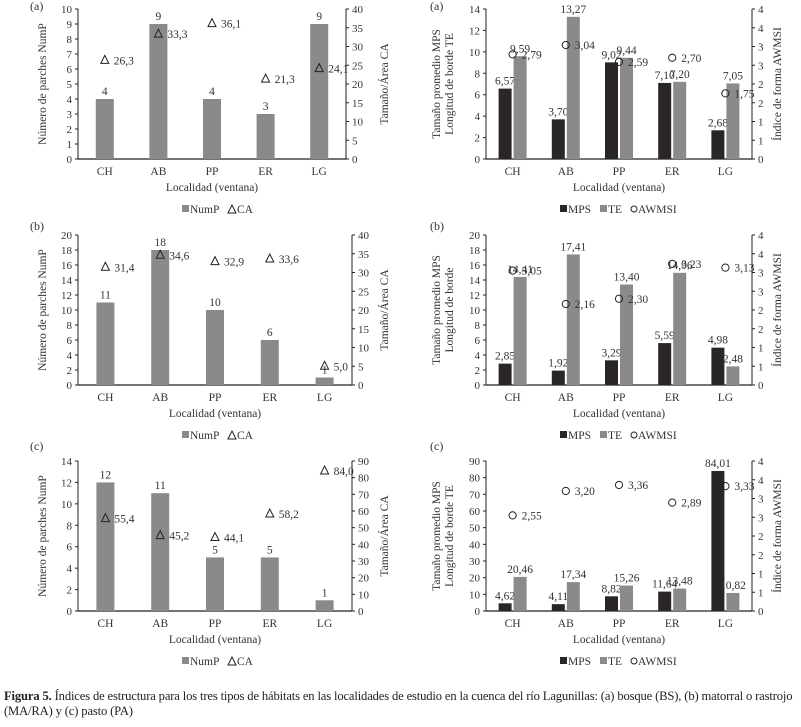  I want to click on data-label-nump: 10, so click(215, 303).